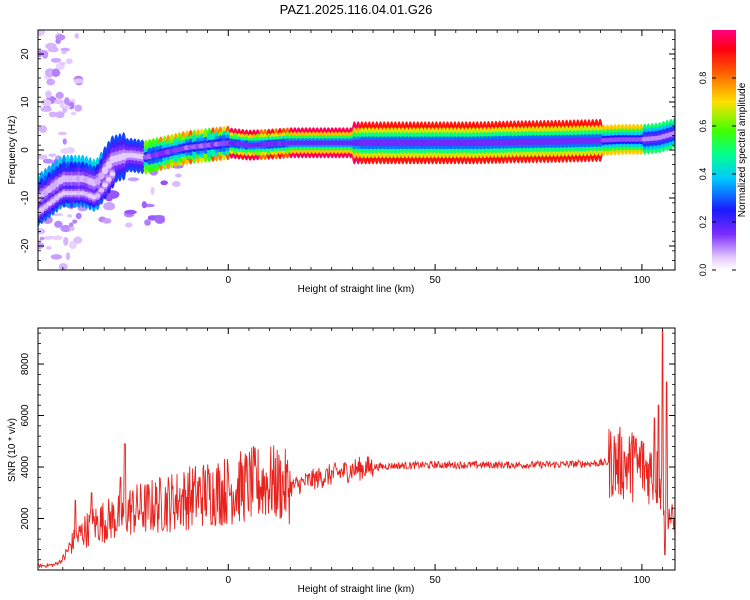  I want to click on x-tick-label: 0, so click(228, 280).